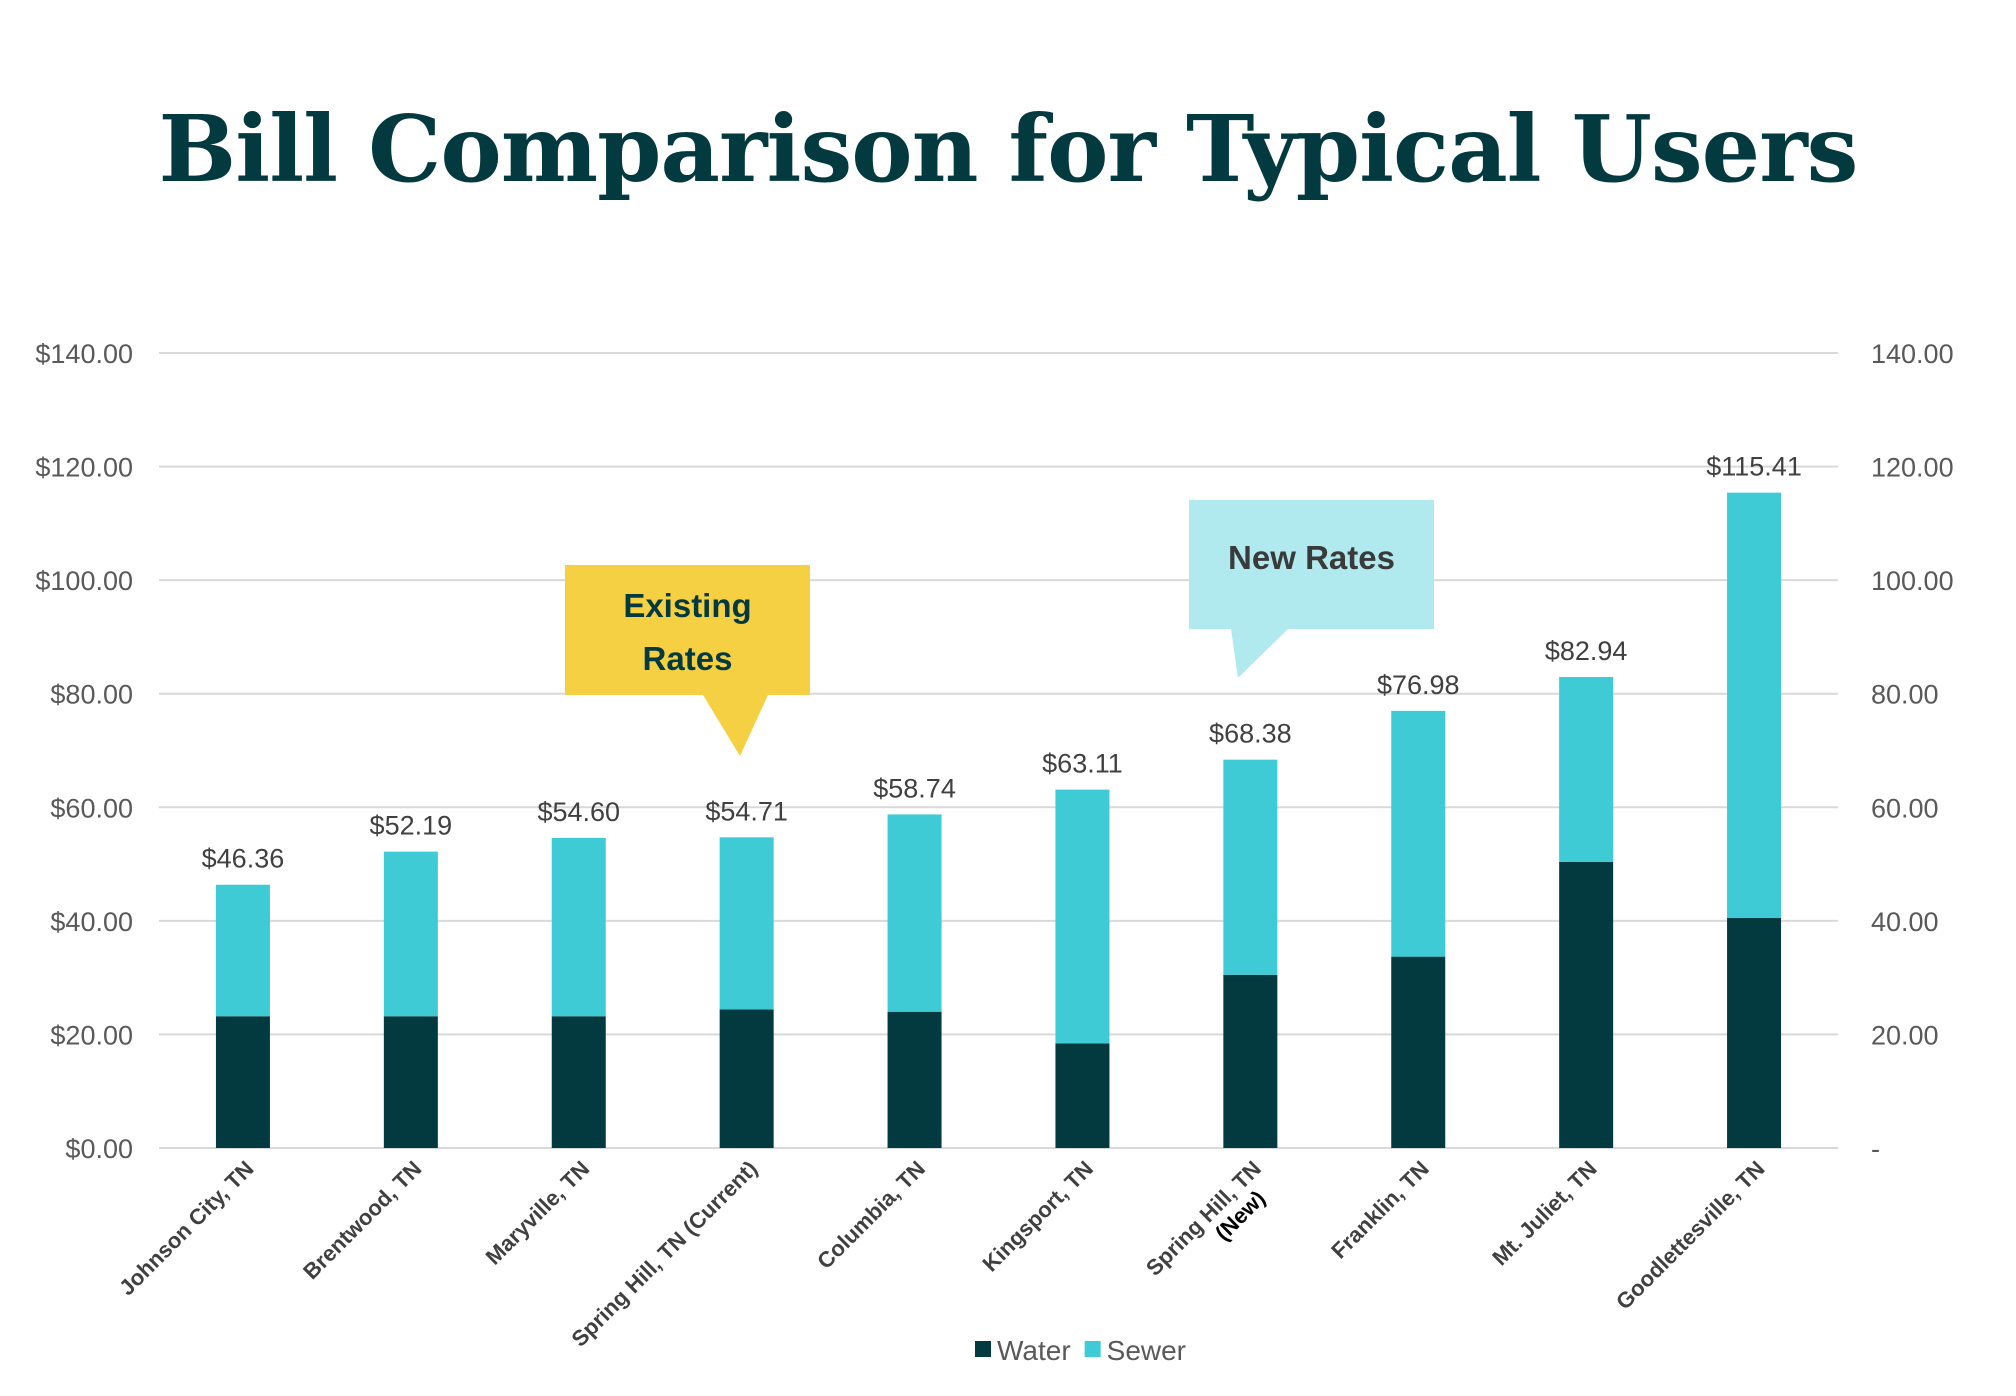 The height and width of the screenshot is (1396, 2016). I want to click on x-tick-label: Franklin, TN, so click(1380, 1210).